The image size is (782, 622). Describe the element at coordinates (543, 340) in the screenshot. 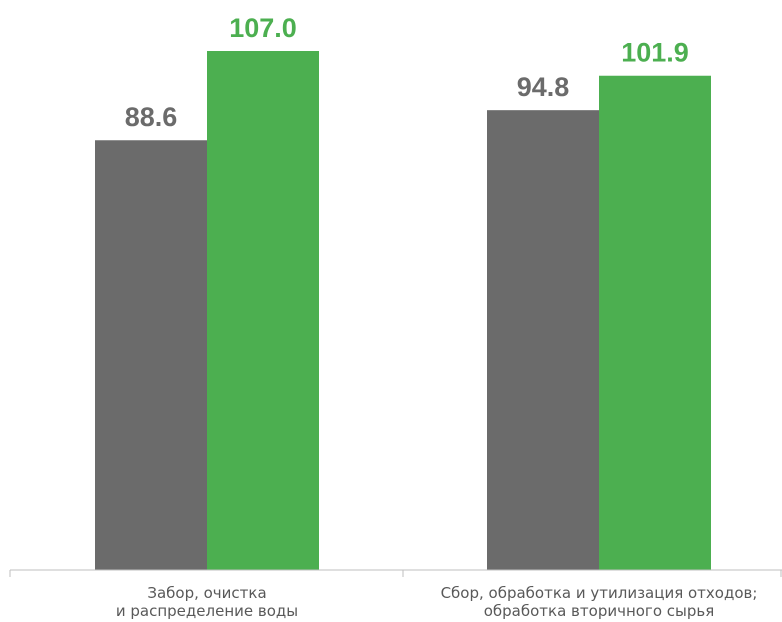

I see `bar-series1-cat2` at that location.